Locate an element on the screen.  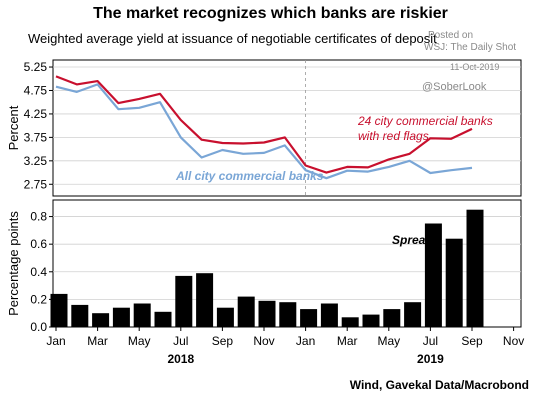
top-ytick-label: 2.75 is located at coordinates (36, 184).